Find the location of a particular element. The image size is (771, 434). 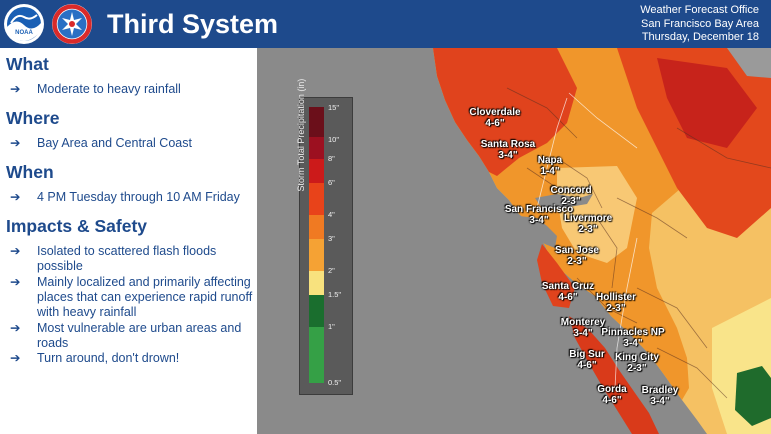

legend-title: Storm Total Precipitation (in) is located at coordinates (301, 135).